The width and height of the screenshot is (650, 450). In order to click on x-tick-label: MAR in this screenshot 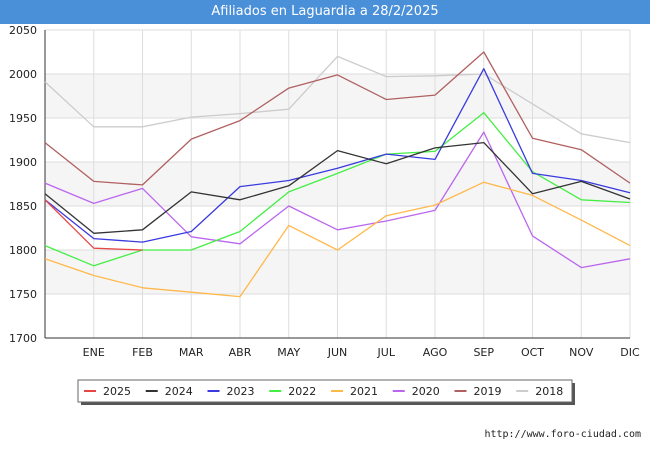, I will do `click(191, 352)`.